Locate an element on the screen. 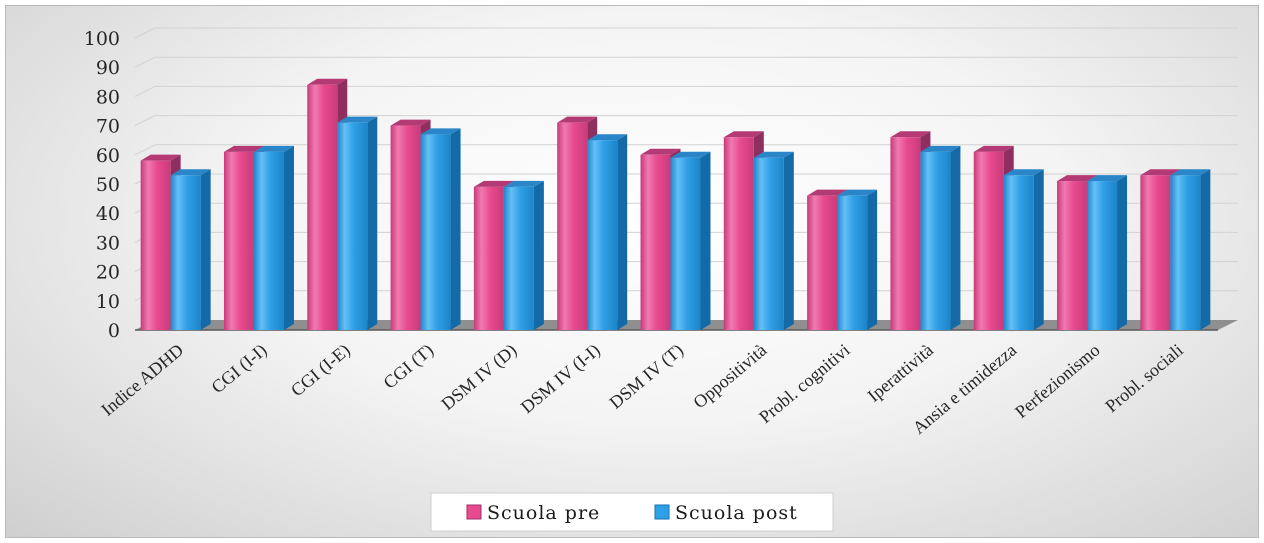 The image size is (1264, 543). bar-scuola-post-cgi-i-e is located at coordinates (357, 223).